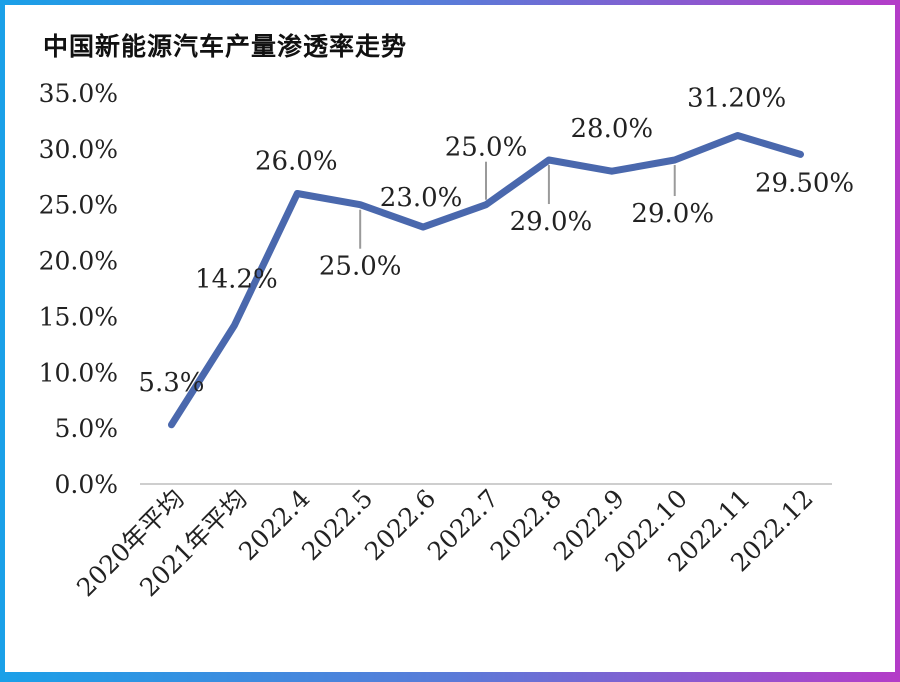 This screenshot has height=682, width=900. Describe the element at coordinates (225, 46) in the screenshot. I see `chart-title: 中国新能源汽车产量渗透率走势` at that location.